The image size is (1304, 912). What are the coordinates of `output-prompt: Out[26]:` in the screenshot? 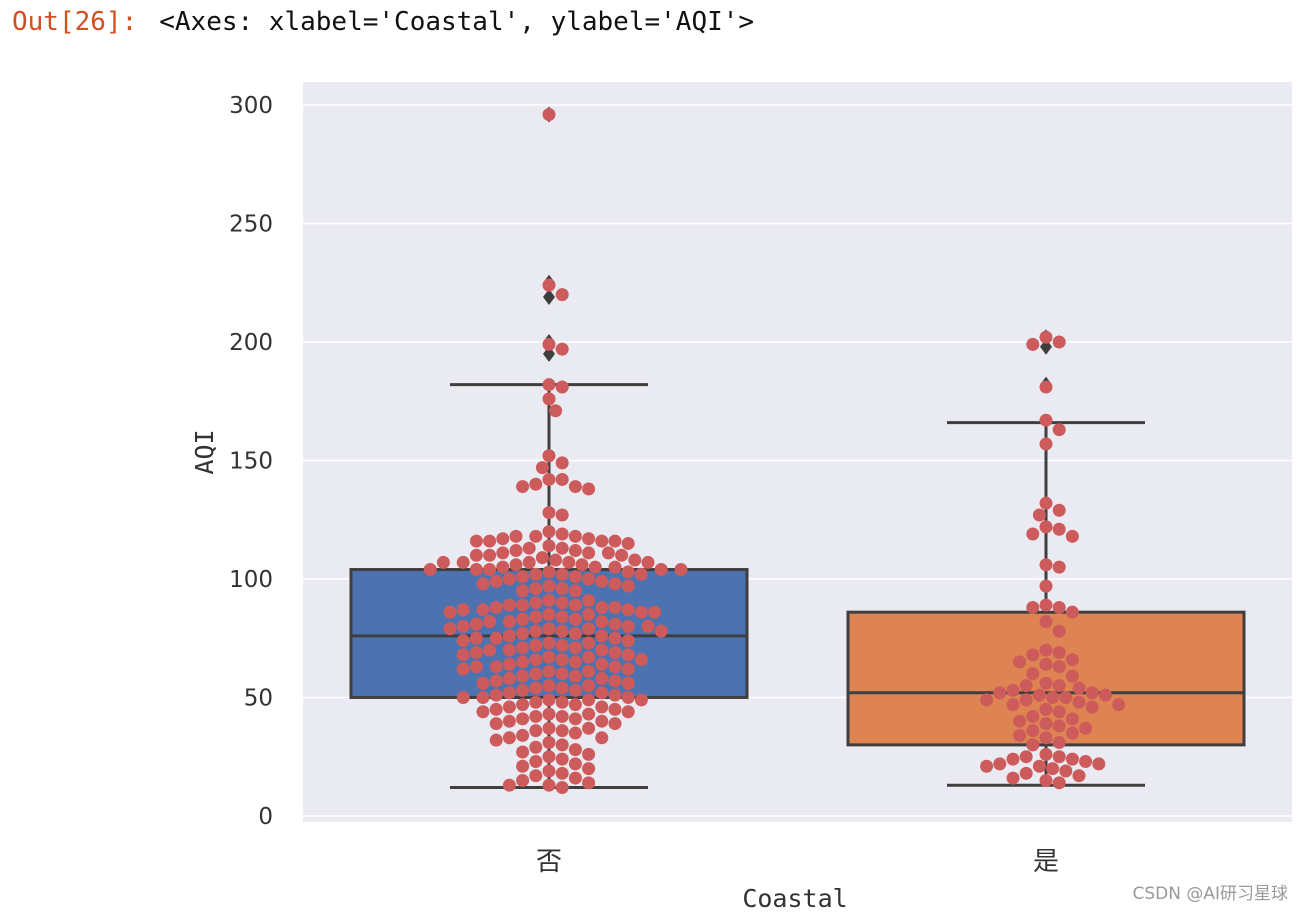 It's located at (75, 22).